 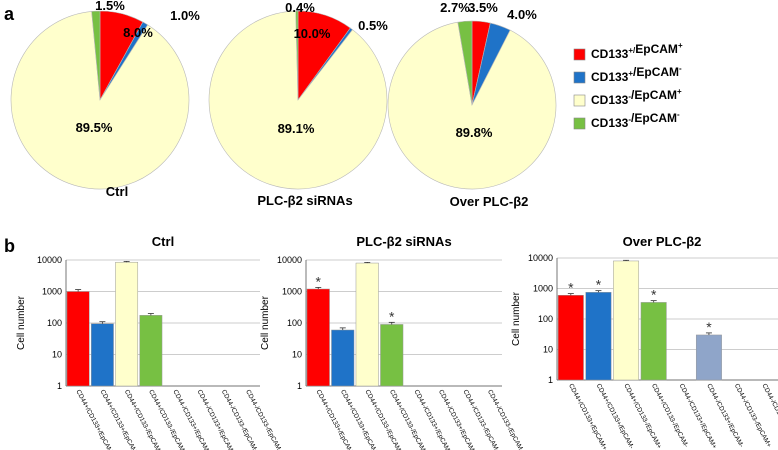 I want to click on pie-chart-ctrl: 8.0% 1.0% 89.5% 1.5% Ctrl, so click(x=105, y=99).